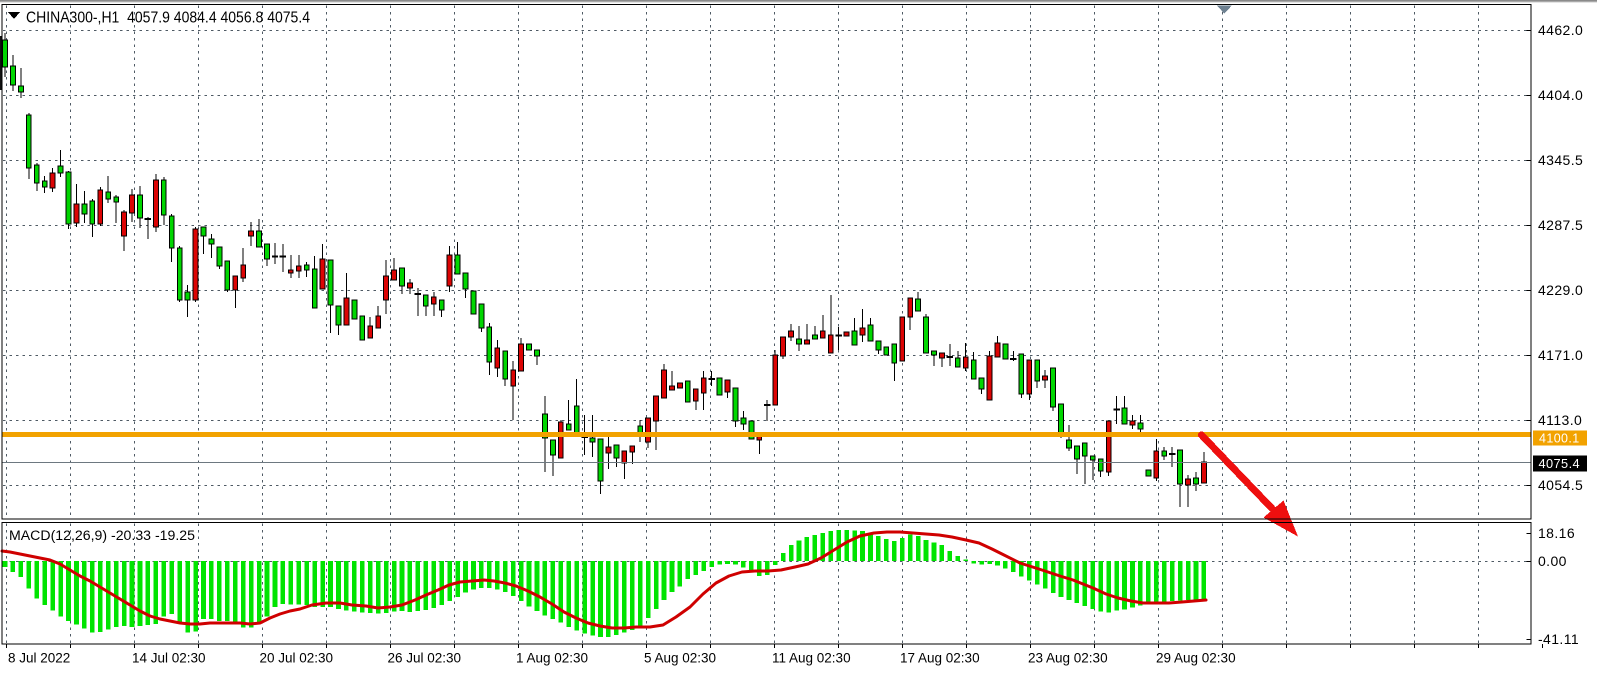 This screenshot has width=1597, height=680. Describe the element at coordinates (1068, 658) in the screenshot. I see `svg-text: 23 Aug 02:30` at that location.